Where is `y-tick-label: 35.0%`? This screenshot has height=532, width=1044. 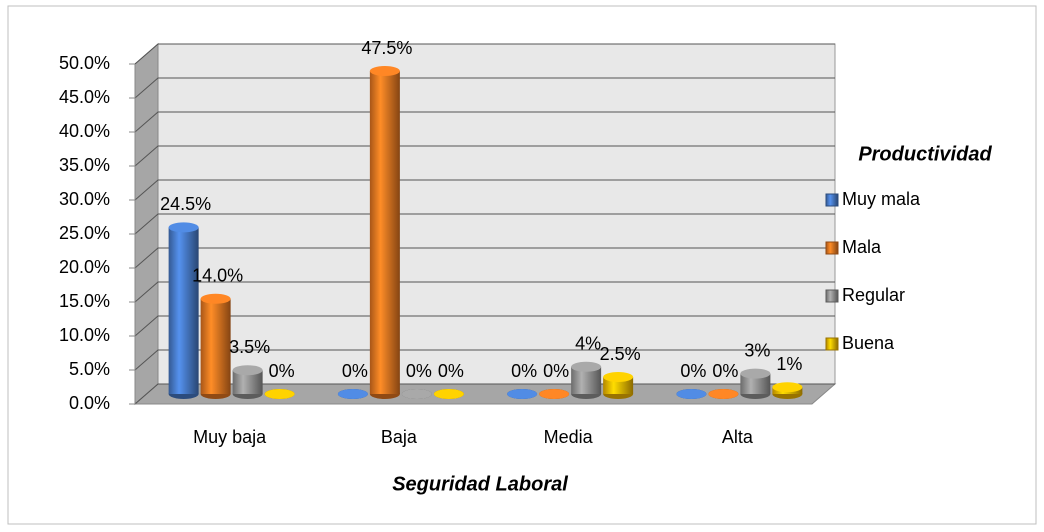
y-tick-label: 35.0% is located at coordinates (84, 165).